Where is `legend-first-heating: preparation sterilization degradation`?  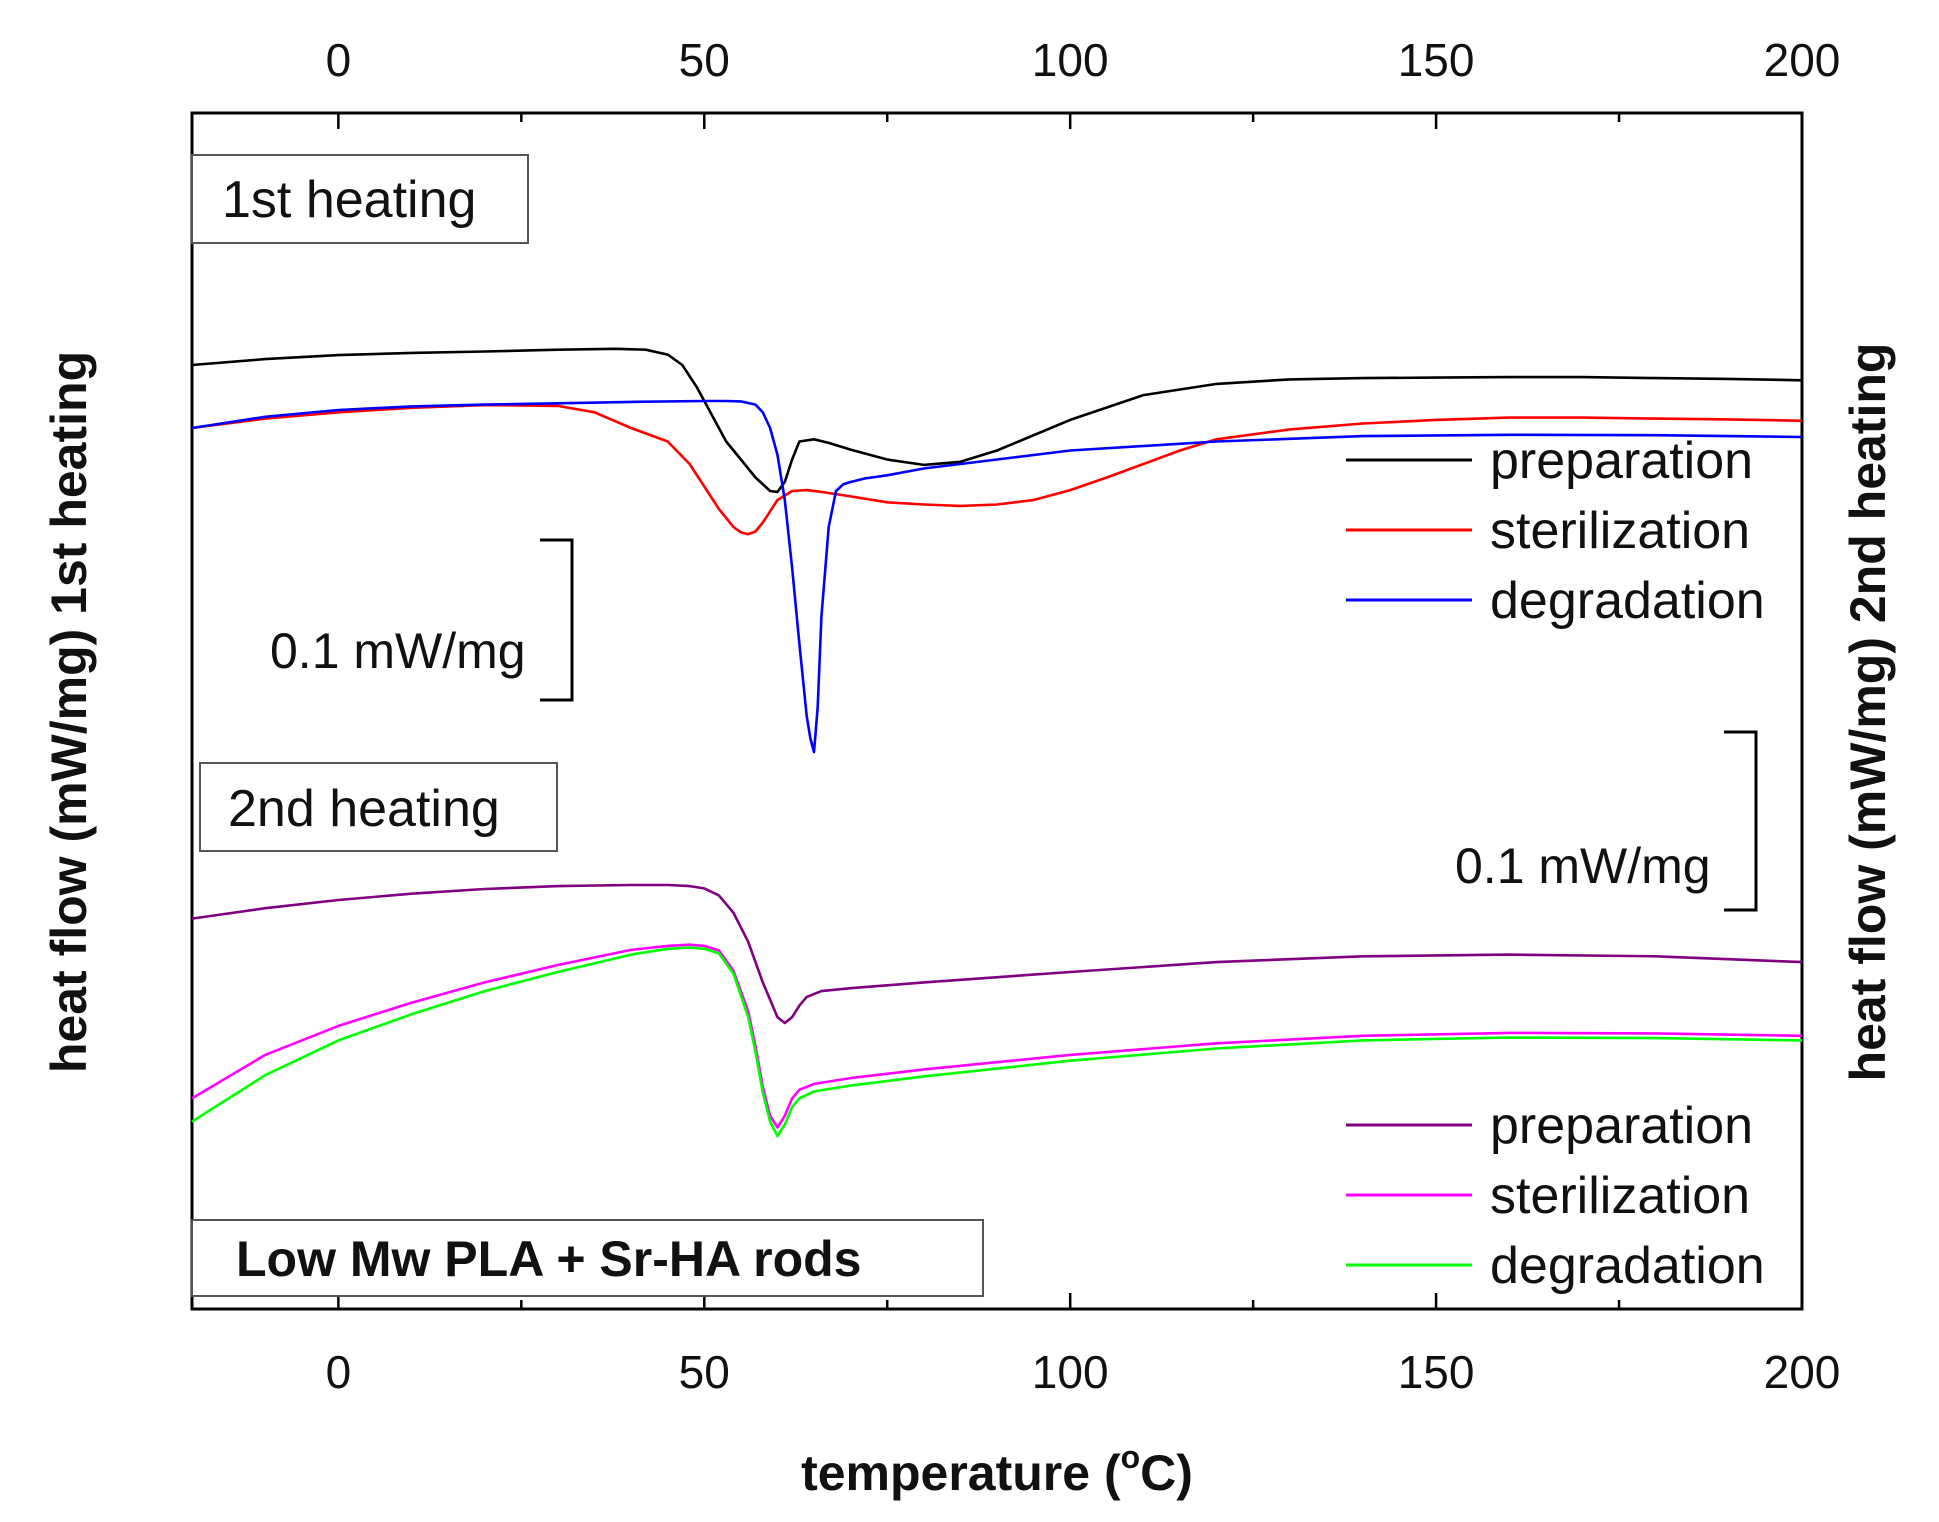 legend-first-heating: preparation sterilization degradation is located at coordinates (1555, 531).